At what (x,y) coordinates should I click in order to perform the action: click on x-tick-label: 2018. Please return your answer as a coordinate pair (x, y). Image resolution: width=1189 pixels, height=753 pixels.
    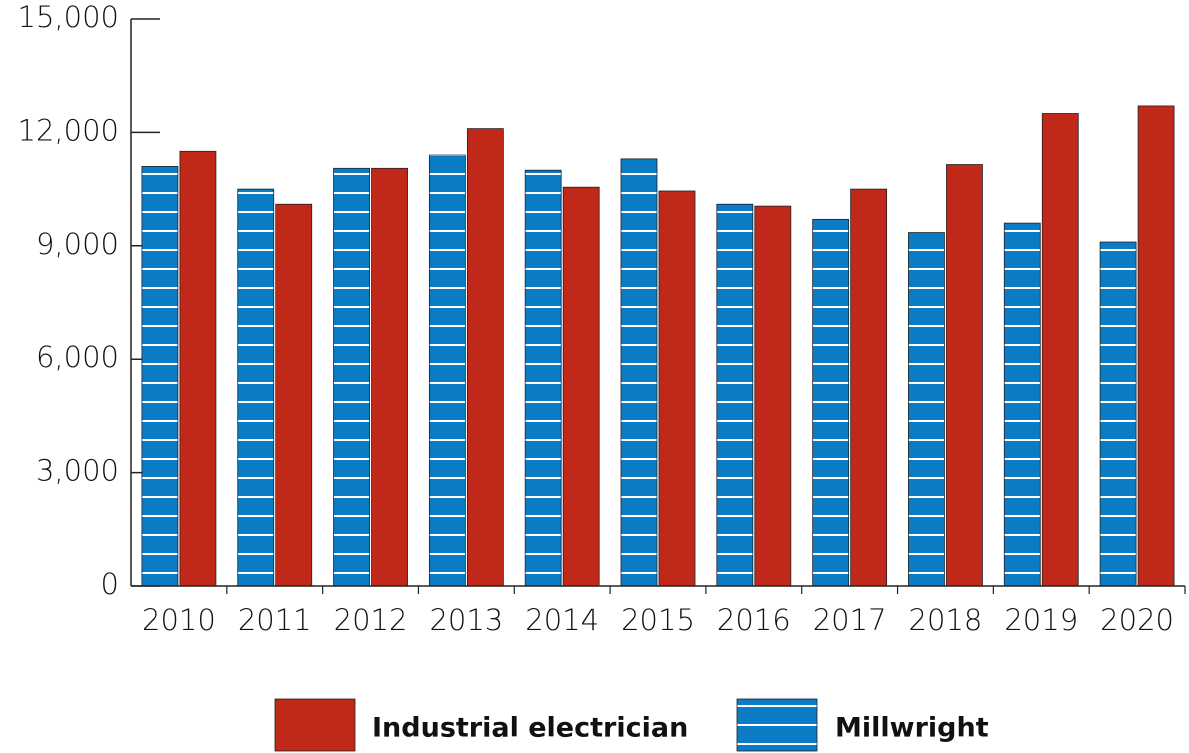
    Looking at the image, I should click on (946, 620).